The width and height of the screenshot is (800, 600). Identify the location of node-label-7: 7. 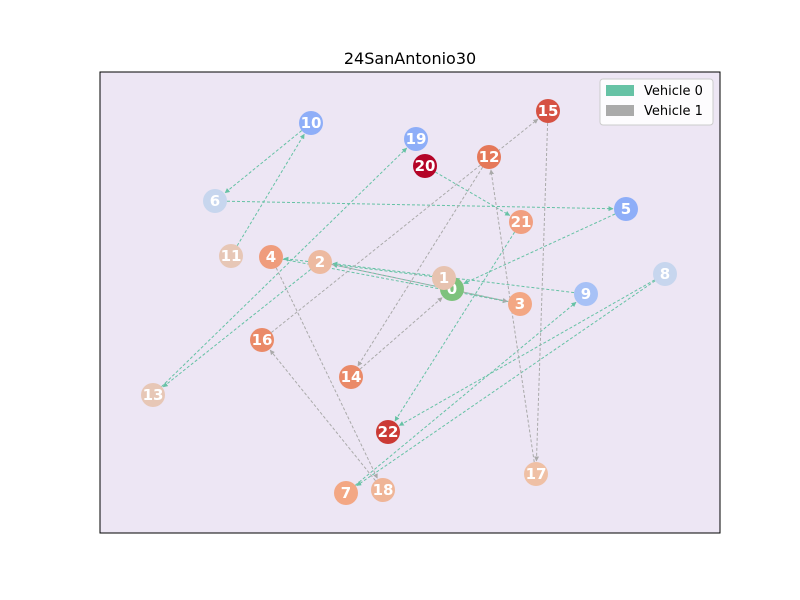
(346, 493).